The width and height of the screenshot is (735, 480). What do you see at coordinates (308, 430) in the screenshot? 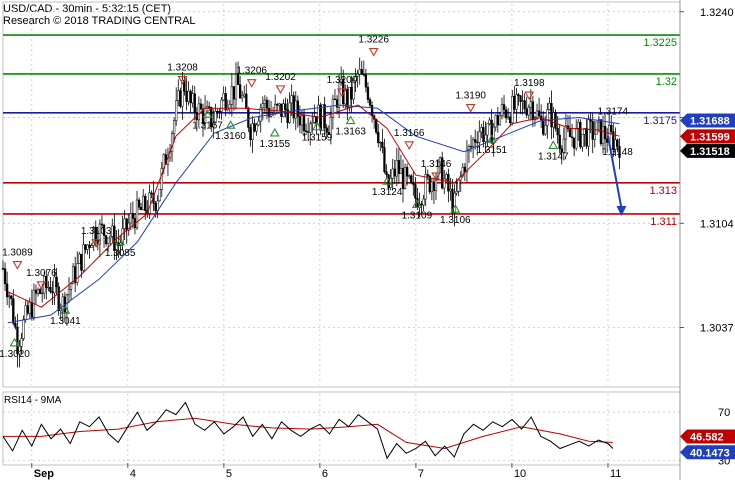
I see `rsi-line` at bounding box center [308, 430].